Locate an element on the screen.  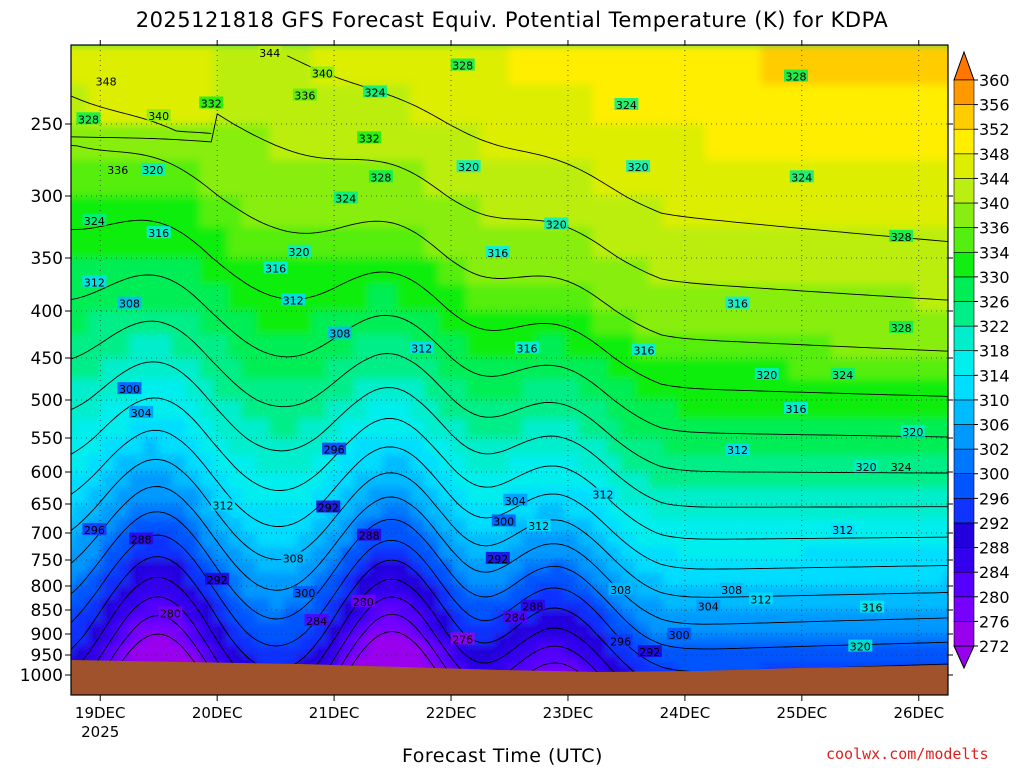
colorbar-label: 360 is located at coordinates (994, 80).